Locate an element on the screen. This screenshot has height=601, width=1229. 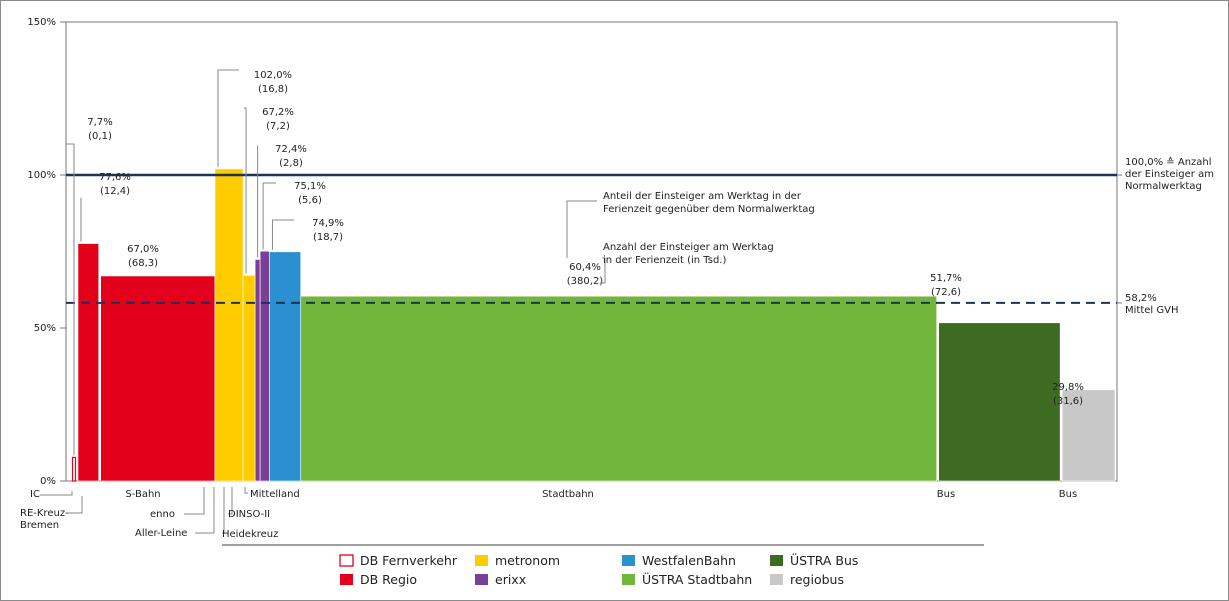
category-leader-mittelland is located at coordinates (246, 490).